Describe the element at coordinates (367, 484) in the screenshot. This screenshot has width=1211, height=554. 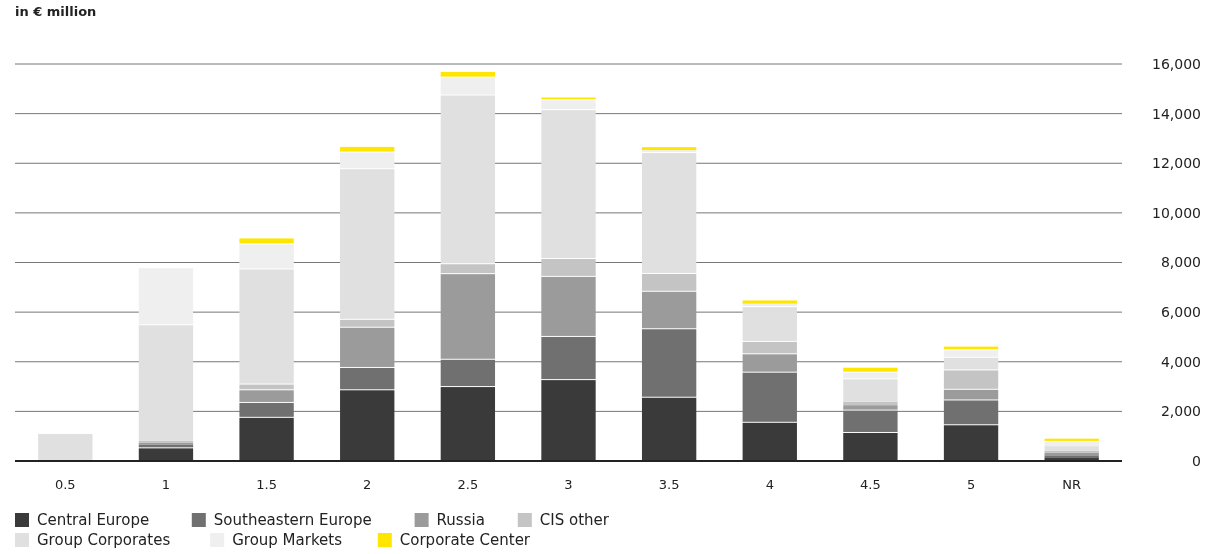
I see `x-tick-label: 2` at that location.